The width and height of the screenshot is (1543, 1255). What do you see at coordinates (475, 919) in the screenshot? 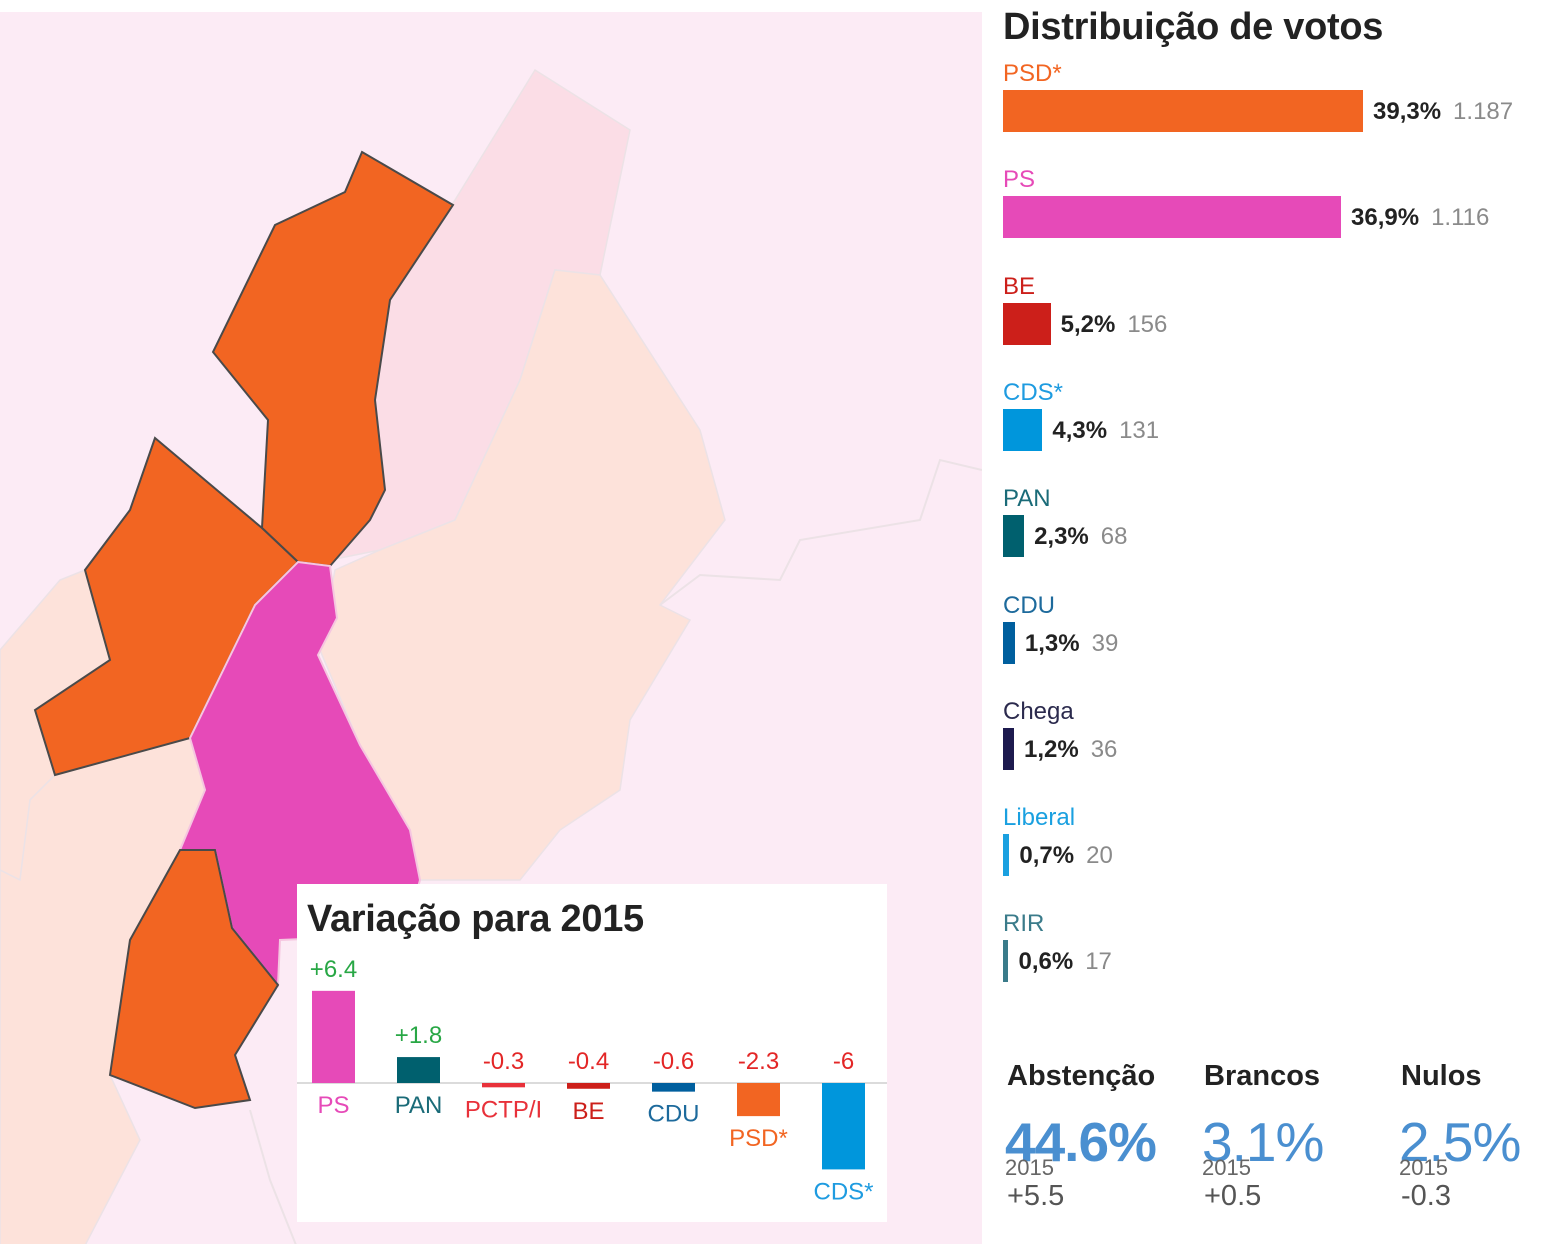
I see `variation-chart-title: Variação para 2015` at bounding box center [475, 919].